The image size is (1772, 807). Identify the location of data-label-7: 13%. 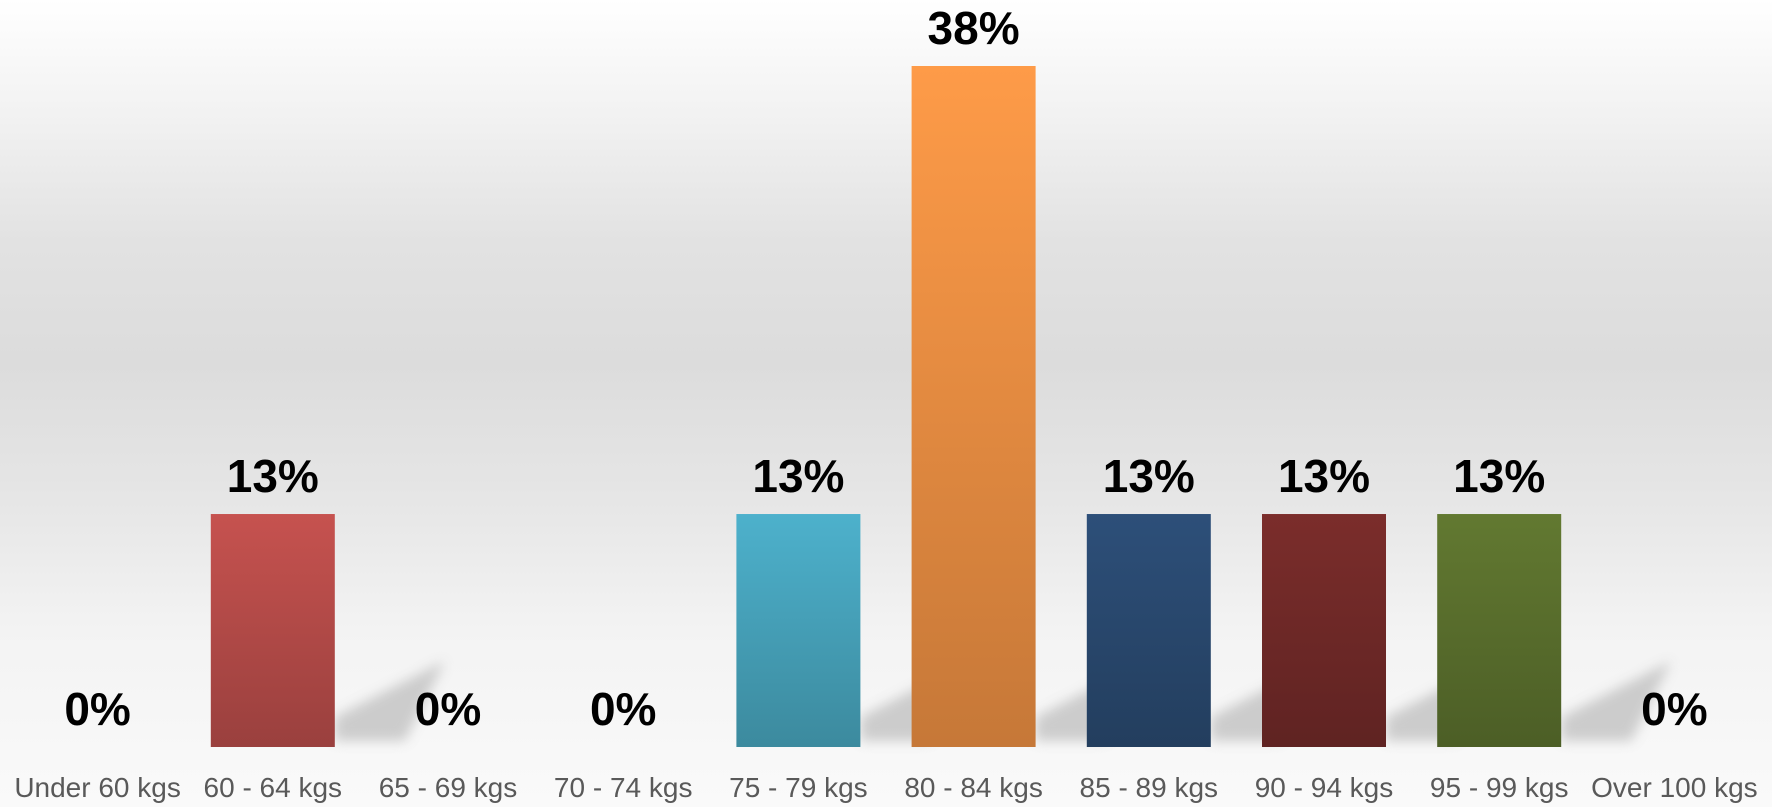
(1324, 476).